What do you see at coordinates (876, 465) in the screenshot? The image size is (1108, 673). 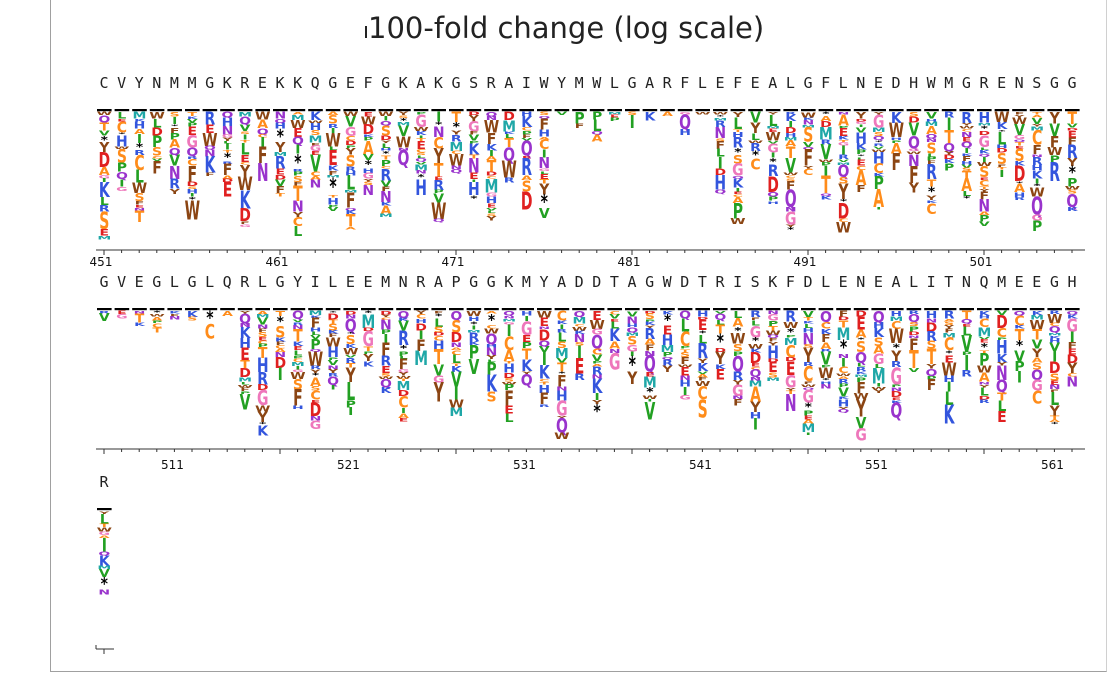 I see `x-tick-label: 551` at bounding box center [876, 465].